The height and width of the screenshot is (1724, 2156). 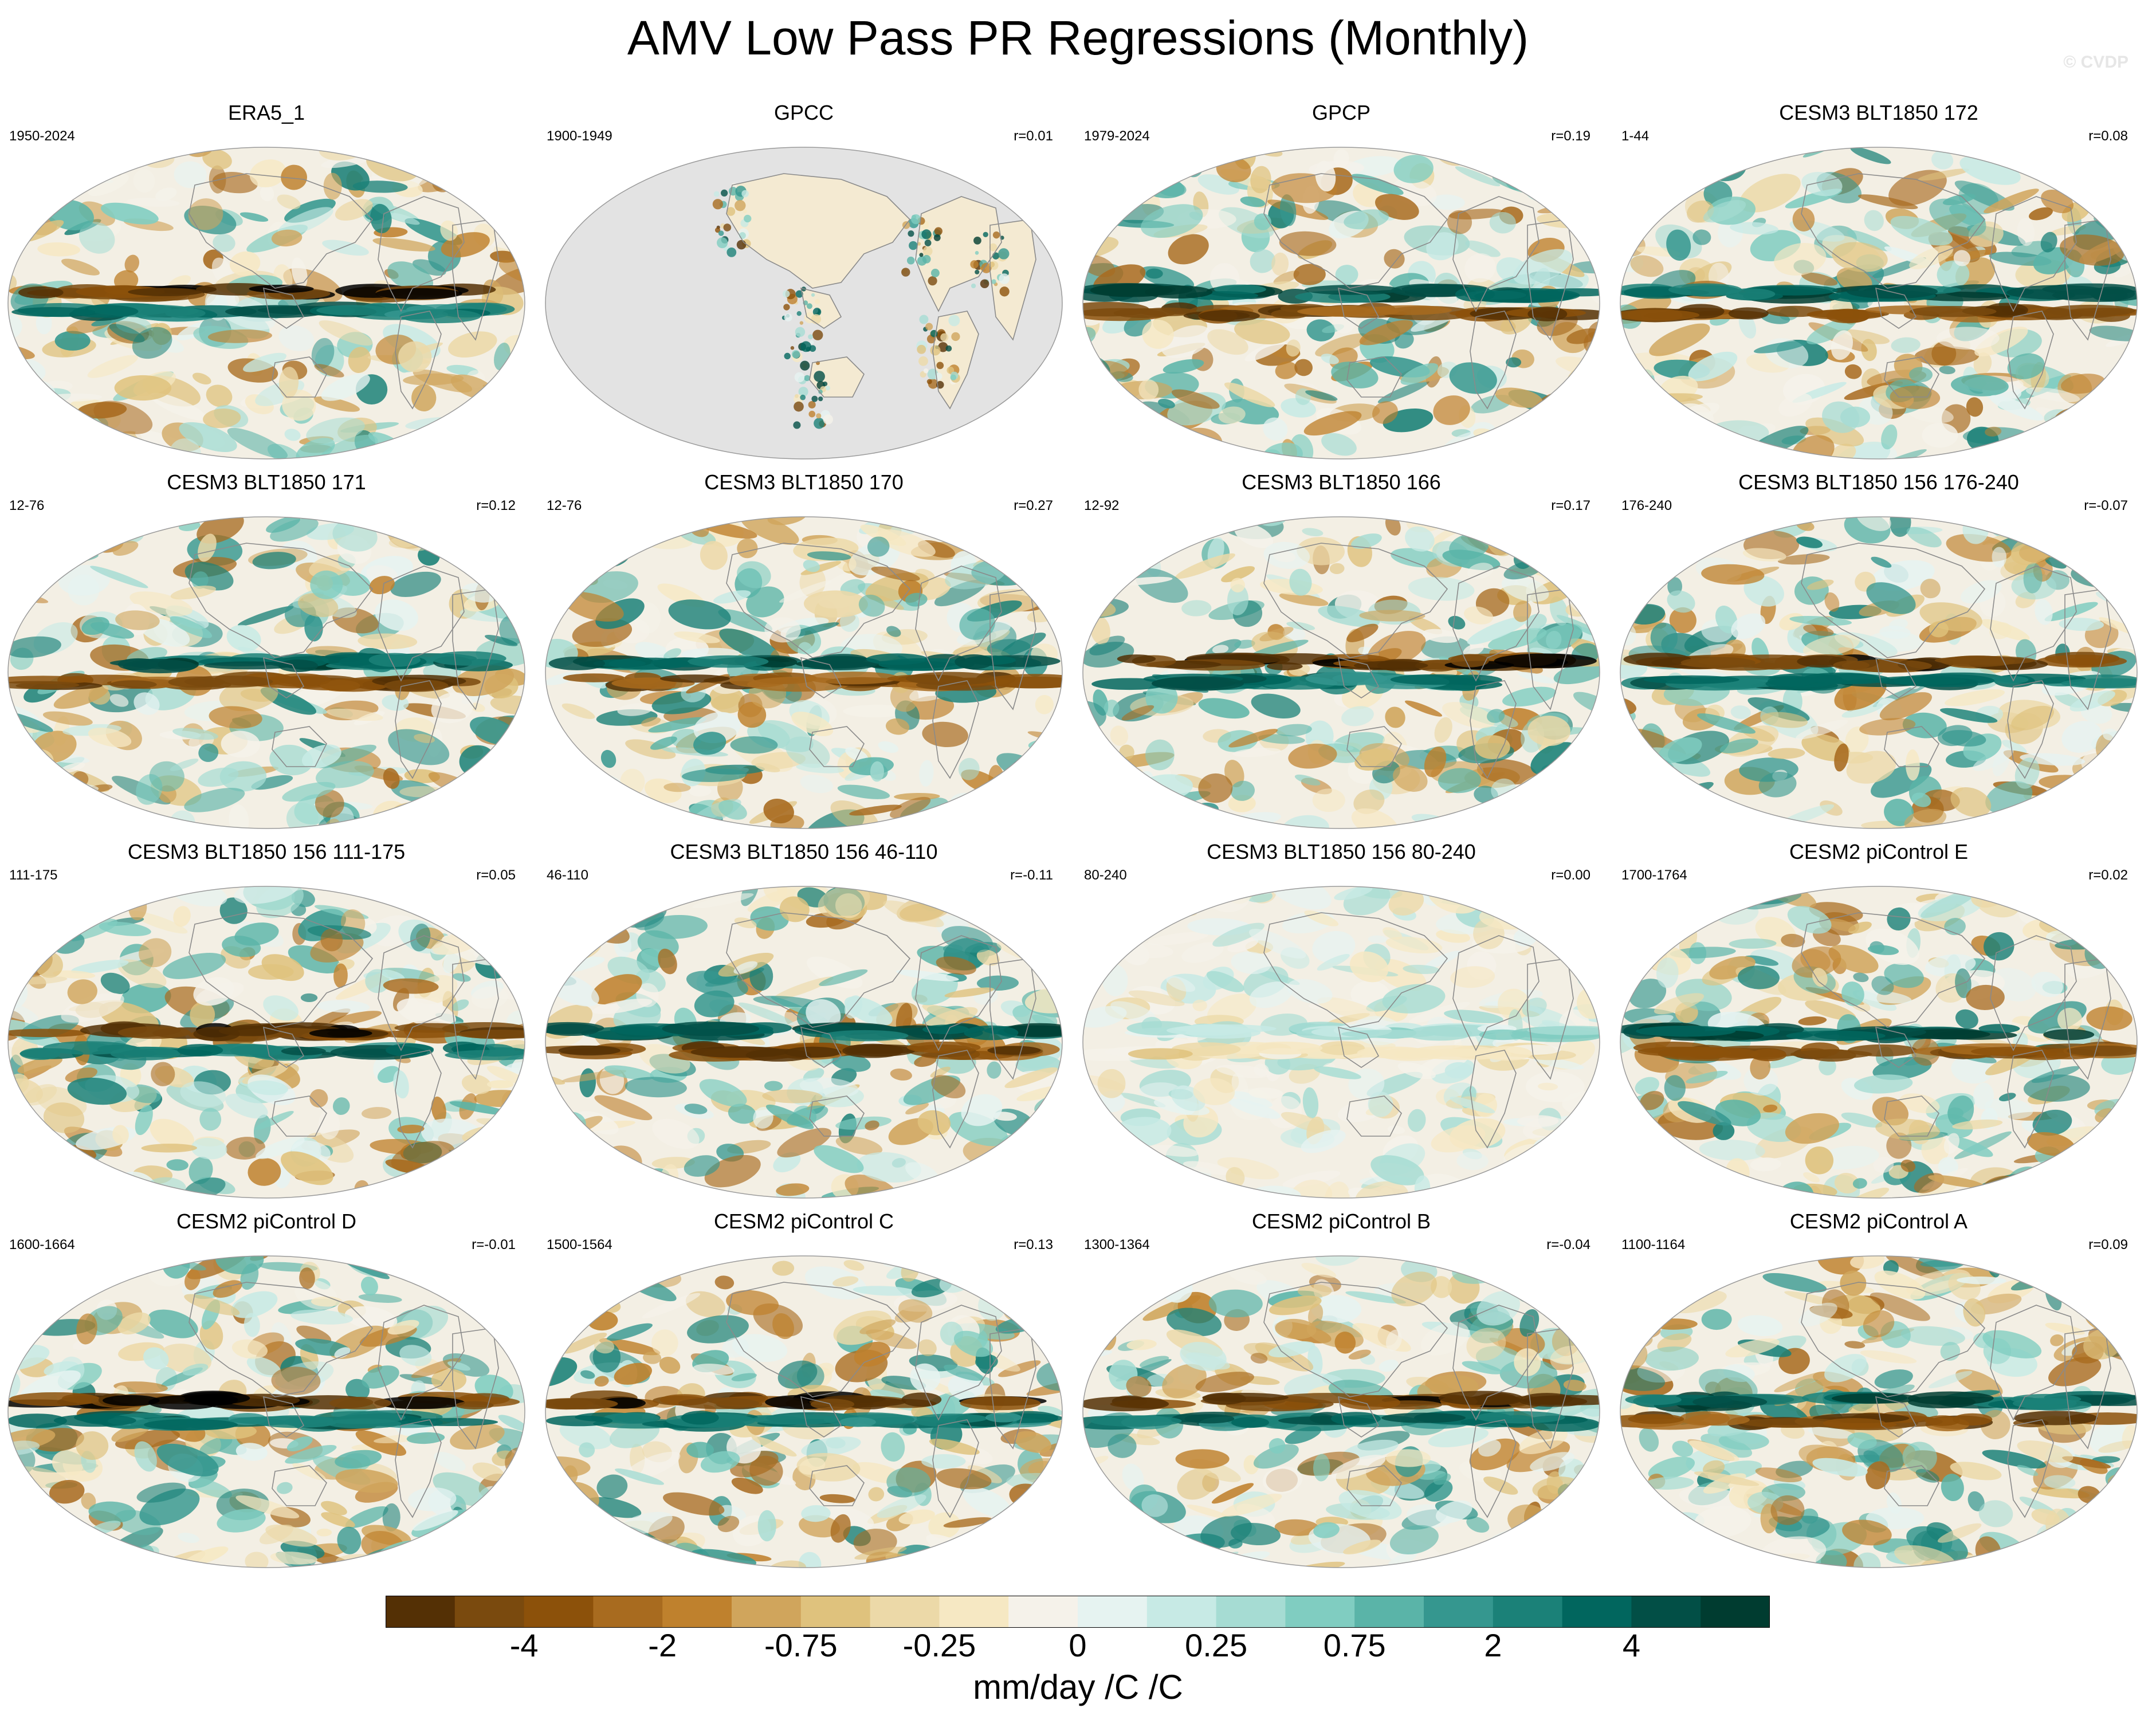 I want to click on map-panel: CESM3 BLT1850 170 12-76 r=0.27, so click(x=803, y=650).